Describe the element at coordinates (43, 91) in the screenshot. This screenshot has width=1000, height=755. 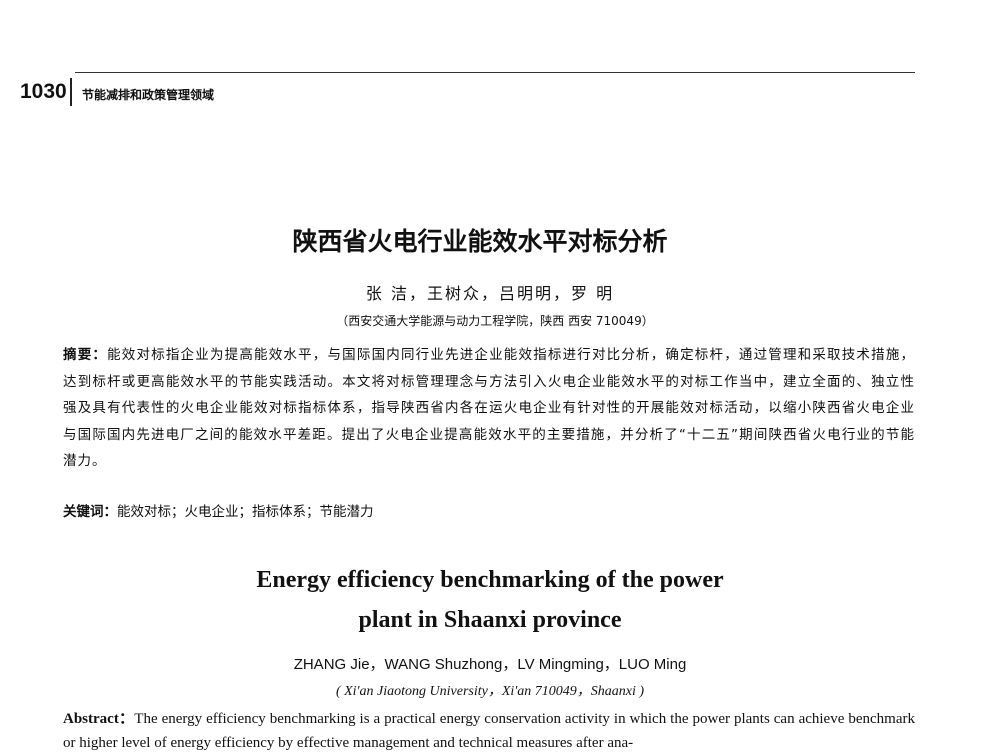
I see `page-number: 1030` at that location.